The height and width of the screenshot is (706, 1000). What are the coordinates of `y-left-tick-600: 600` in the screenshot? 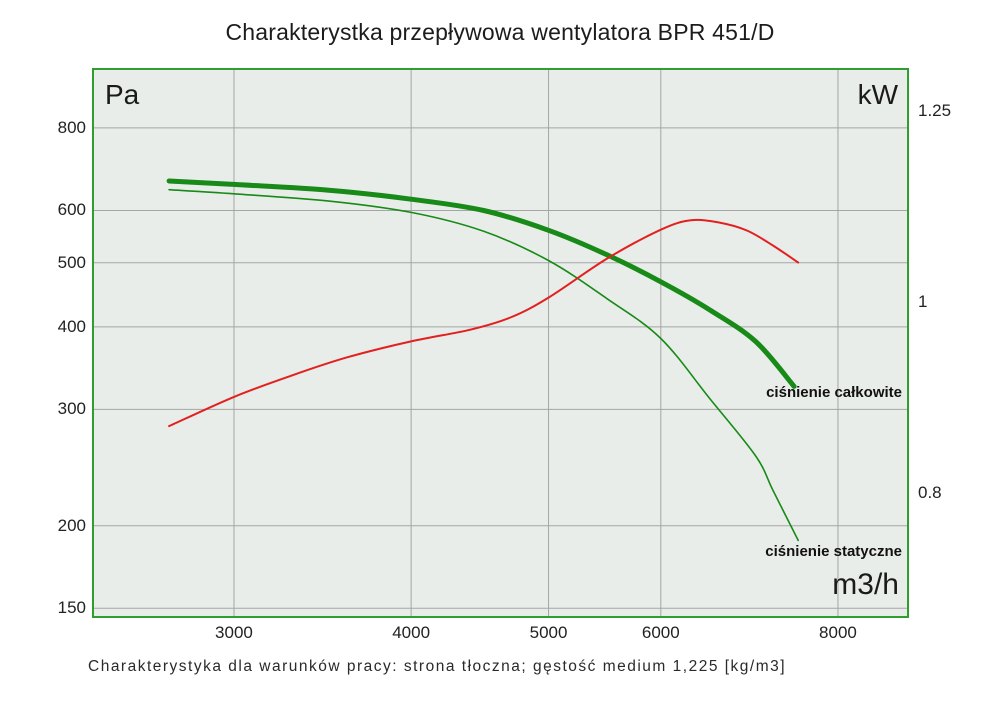 It's located at (71, 210).